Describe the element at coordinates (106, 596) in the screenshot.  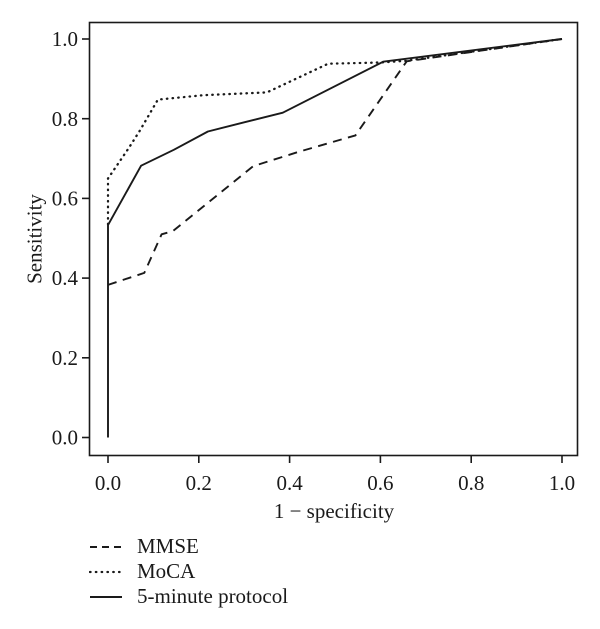
I see `solid-line-sample-icon` at that location.